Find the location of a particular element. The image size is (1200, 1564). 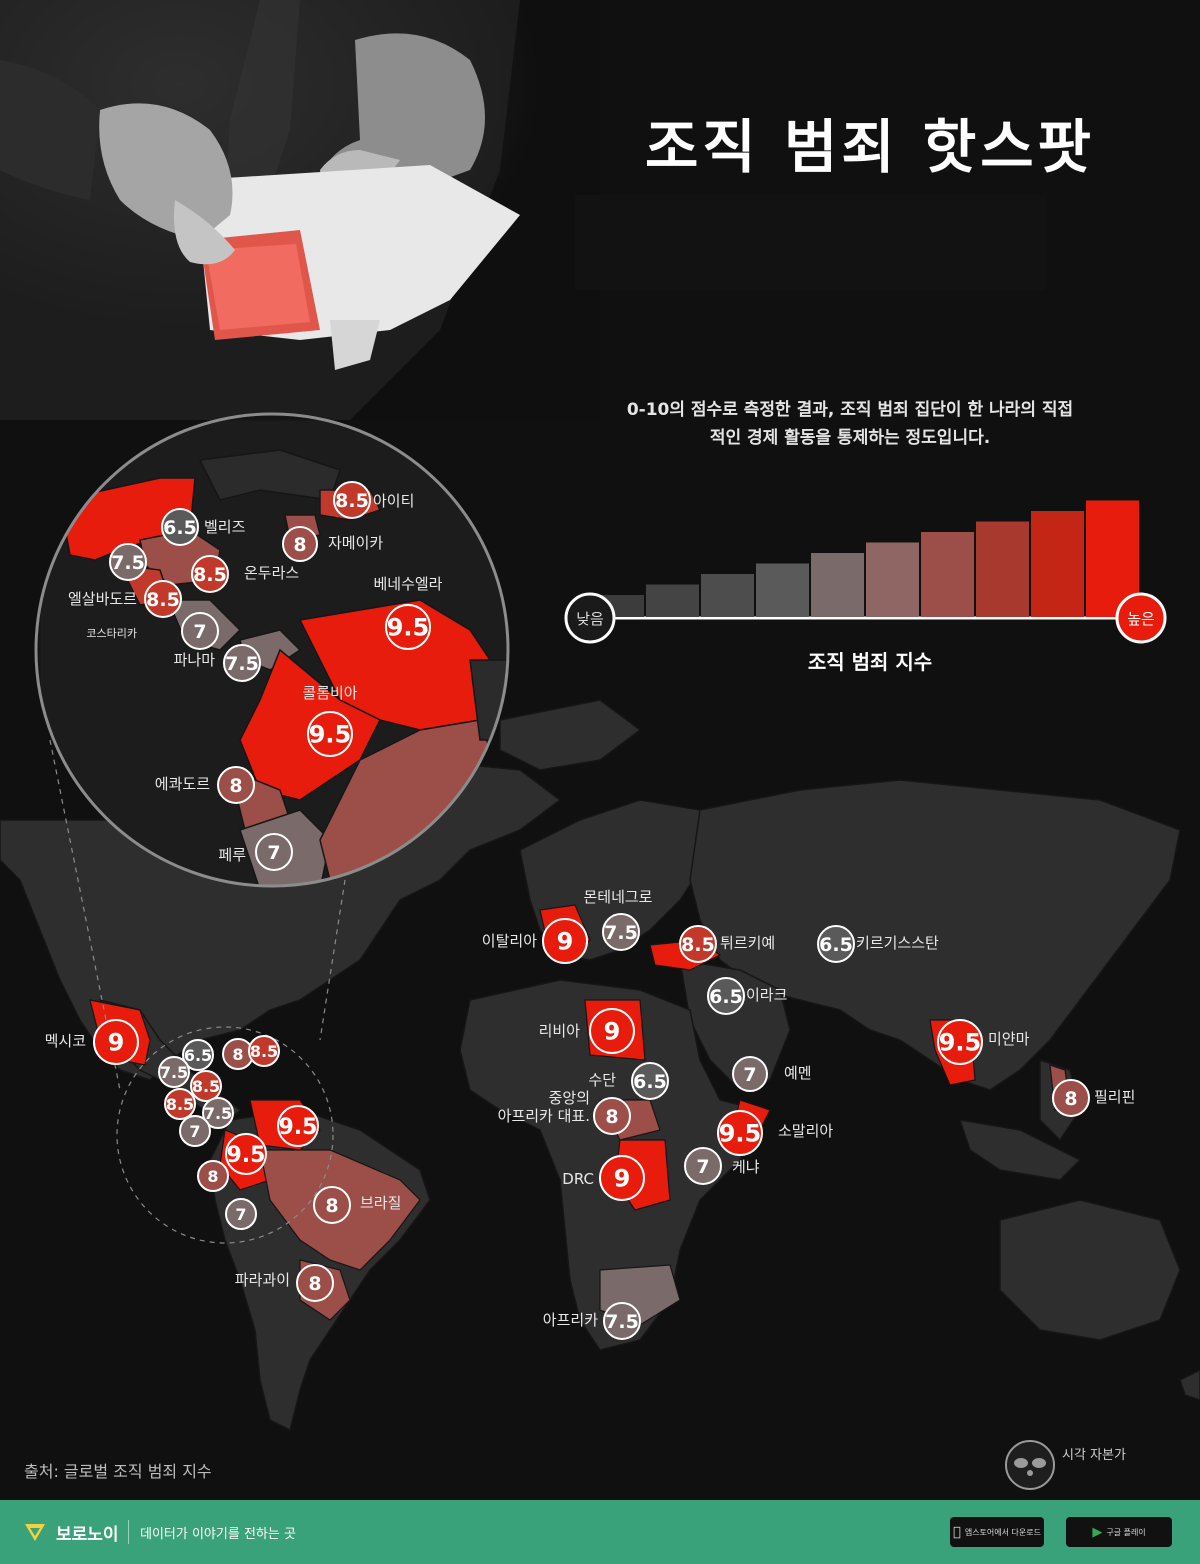

country-label: 온두라스 is located at coordinates (271, 573).